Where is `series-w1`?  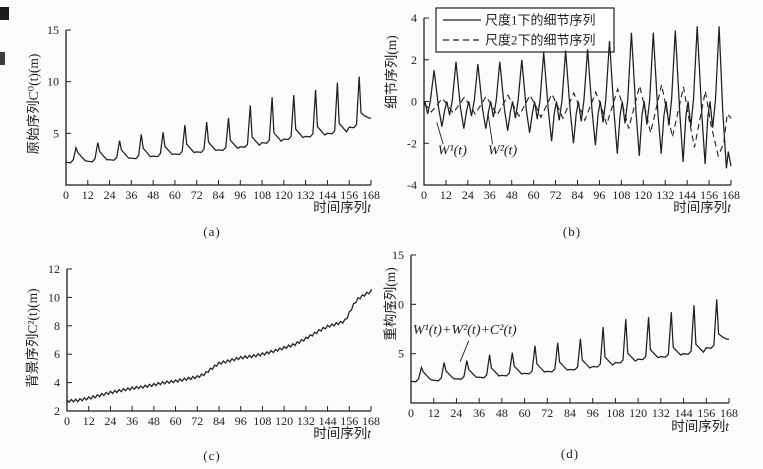 series-w1 is located at coordinates (577, 97).